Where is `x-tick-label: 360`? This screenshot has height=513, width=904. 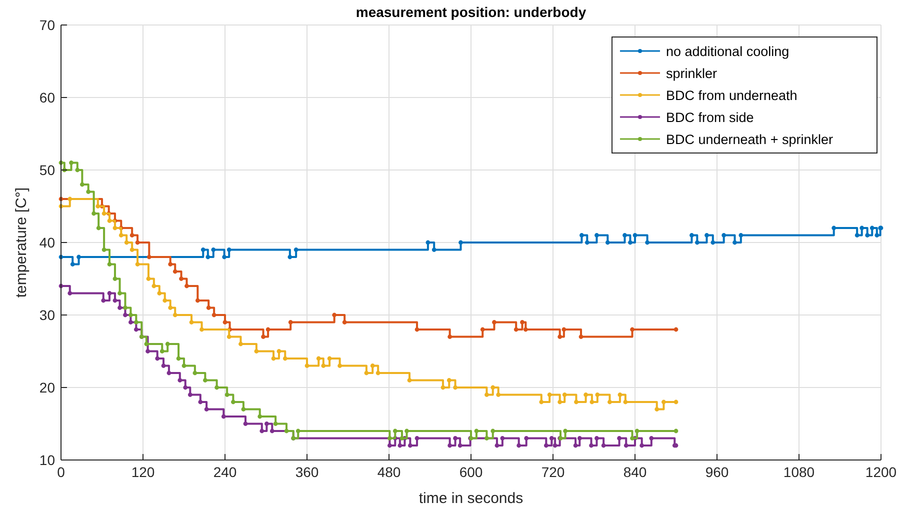 x-tick-label: 360 is located at coordinates (307, 472).